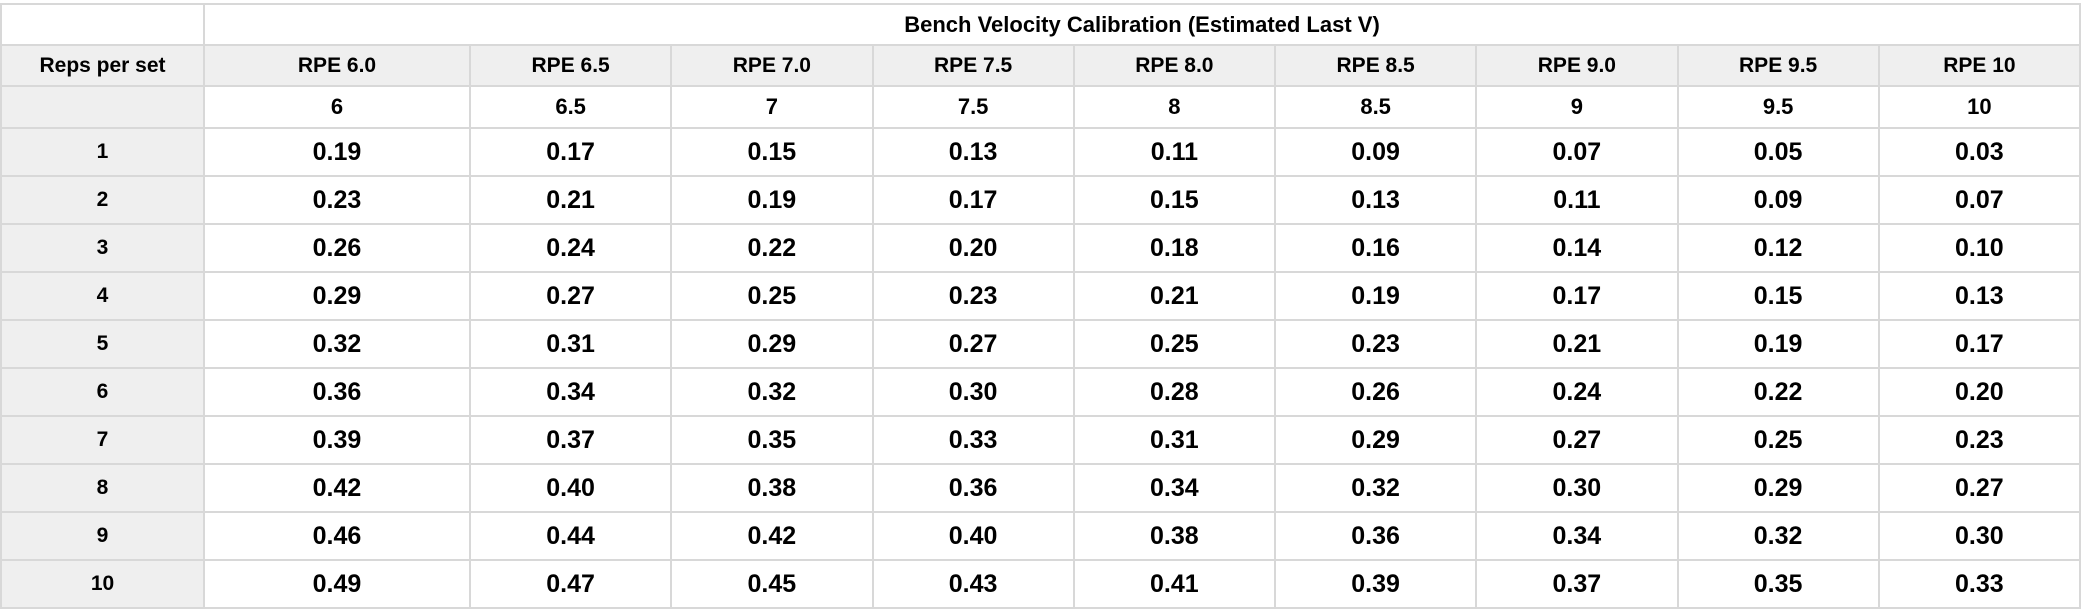 The image size is (2086, 610). I want to click on velocity-cell: 0.49, so click(337, 584).